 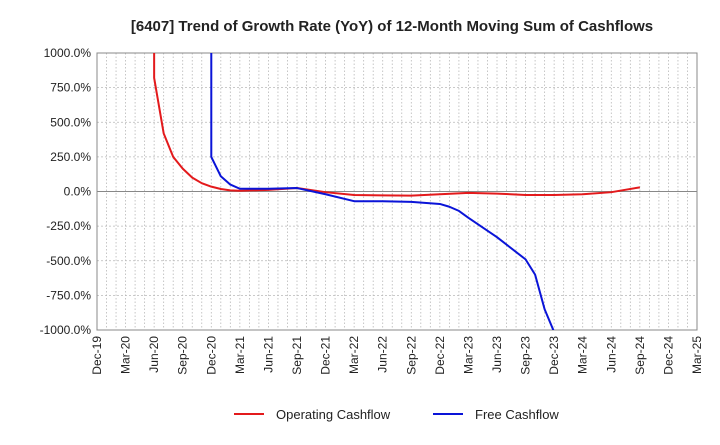 I want to click on y-tick-label: -750.0%, so click(x=68, y=295).